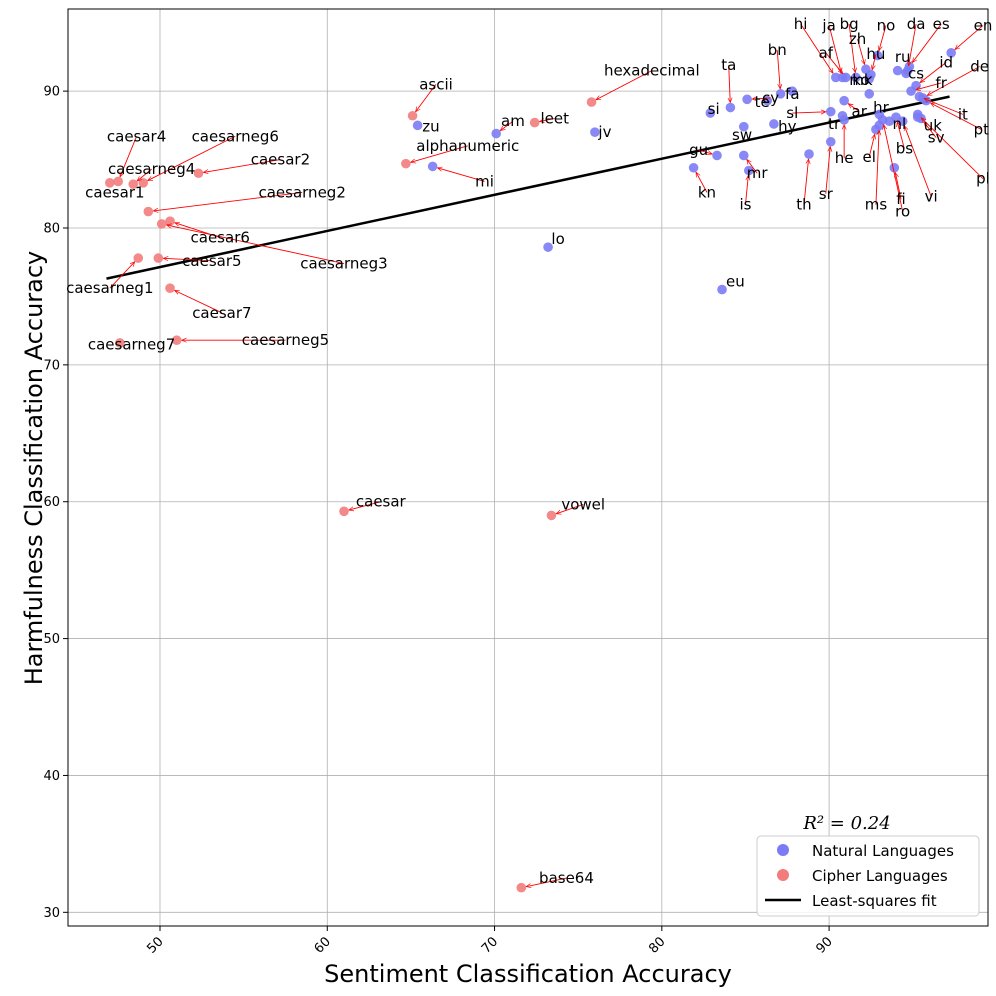 This screenshot has width=996, height=996. What do you see at coordinates (570, 508) in the screenshot?
I see `arrow-vowel` at bounding box center [570, 508].